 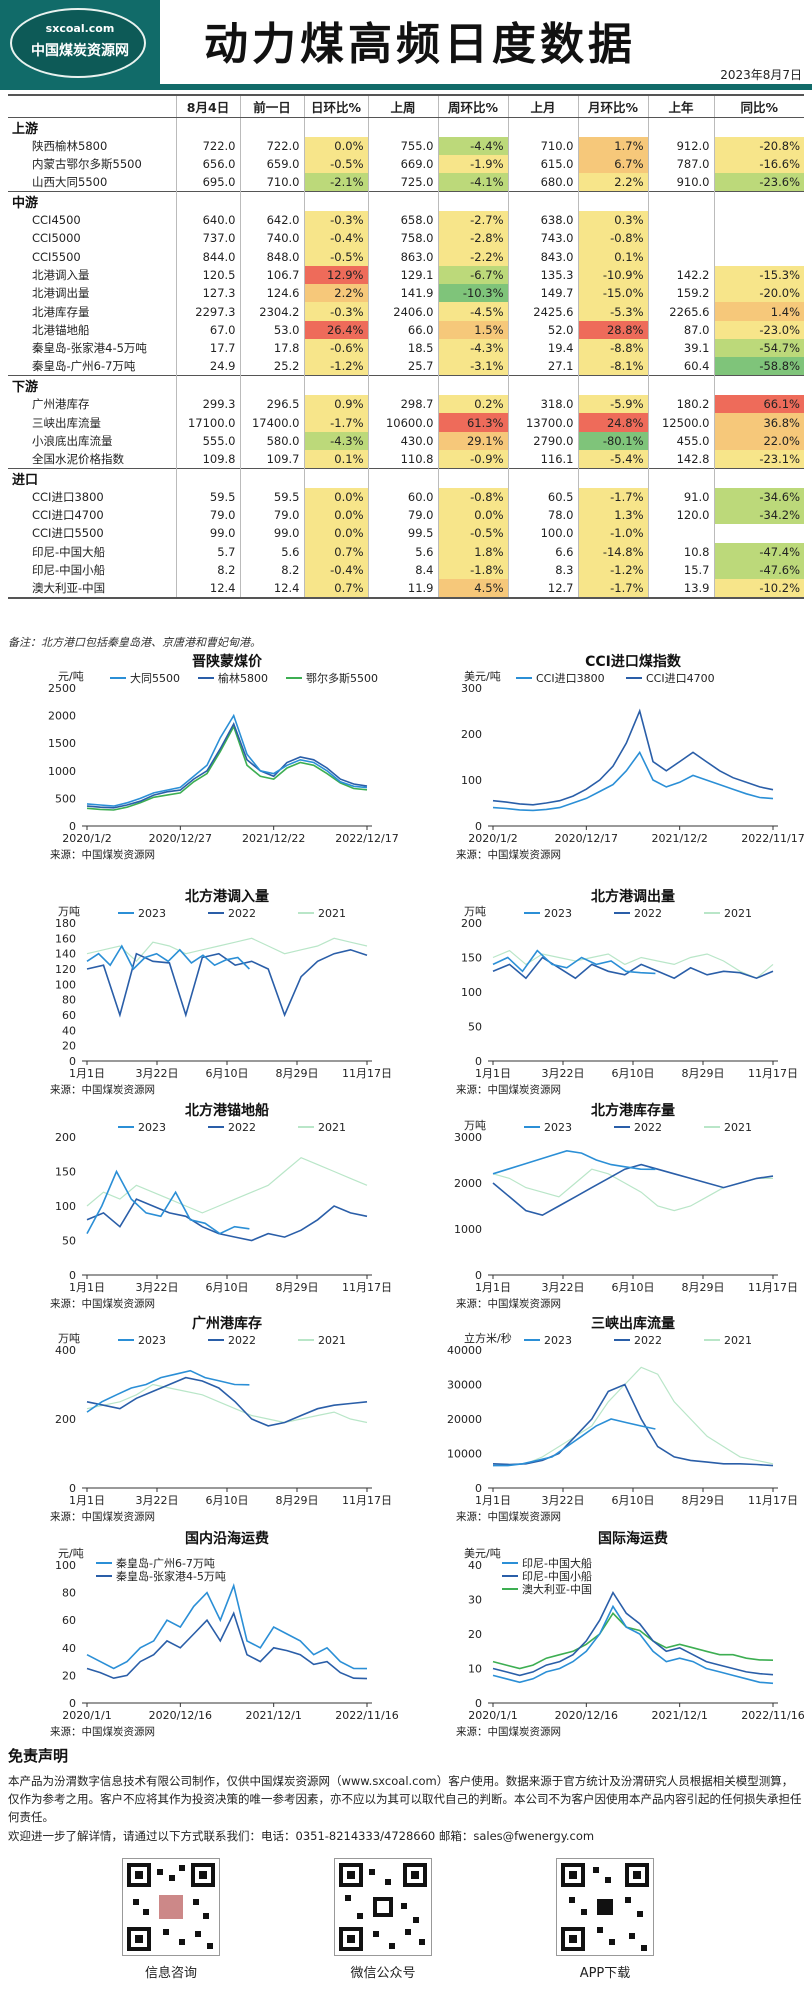 What do you see at coordinates (542, 533) in the screenshot?
I see `table-cell: 100.0` at bounding box center [542, 533].